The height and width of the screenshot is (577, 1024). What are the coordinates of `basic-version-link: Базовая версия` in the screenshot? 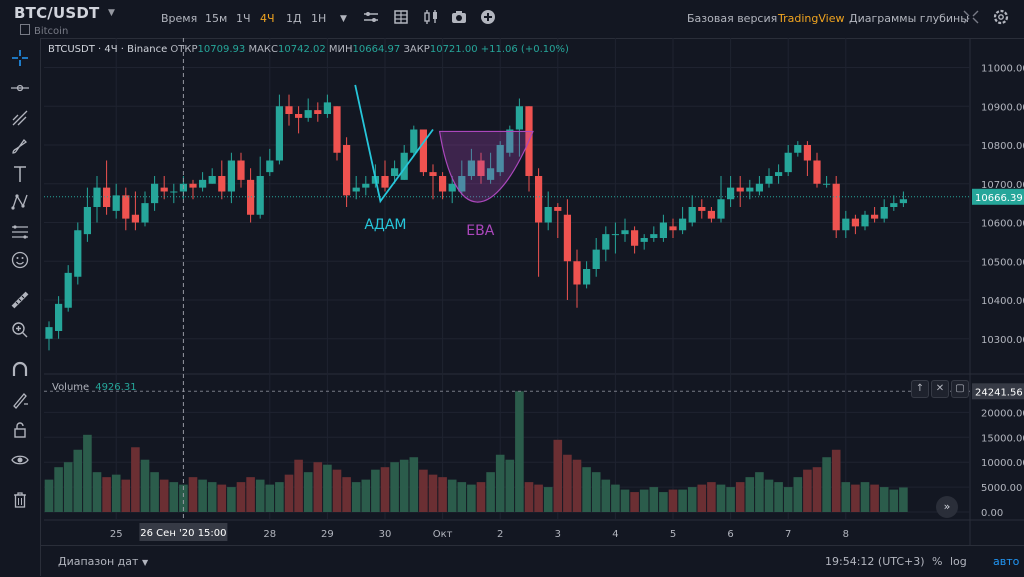 It's located at (732, 18).